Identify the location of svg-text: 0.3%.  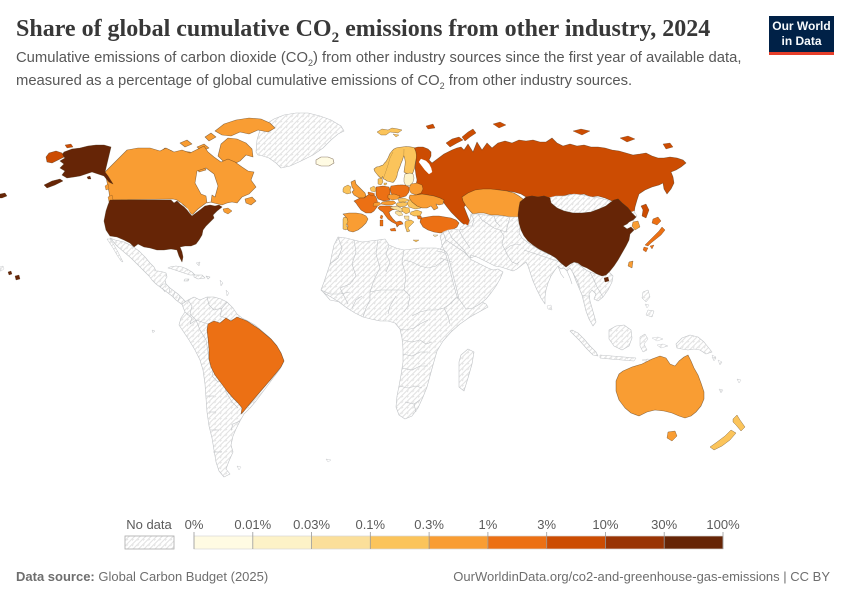
(429, 524).